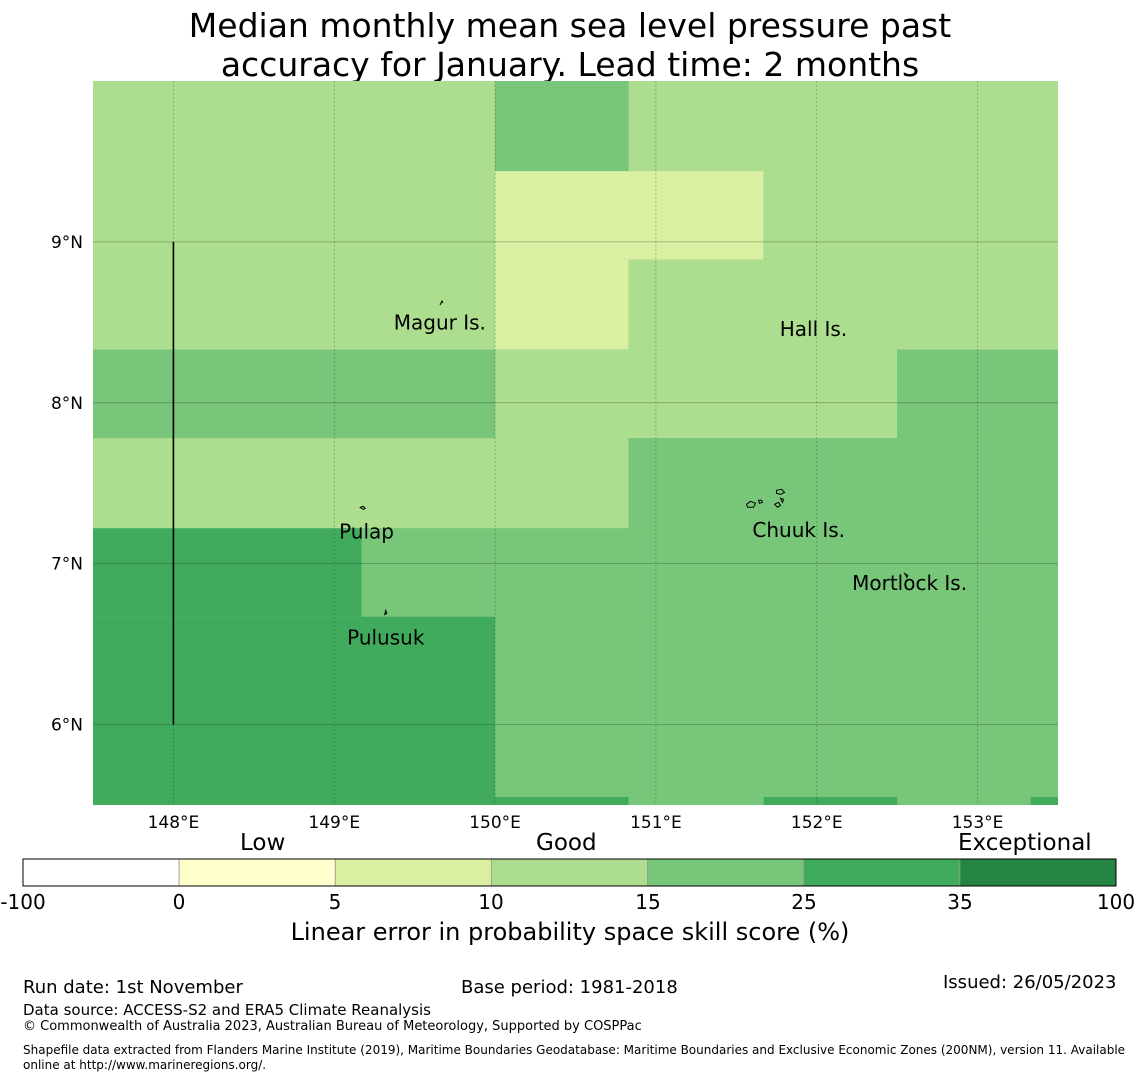 The width and height of the screenshot is (1140, 1080). I want to click on colorbar-category-exceptional: Exceptional, so click(1025, 843).